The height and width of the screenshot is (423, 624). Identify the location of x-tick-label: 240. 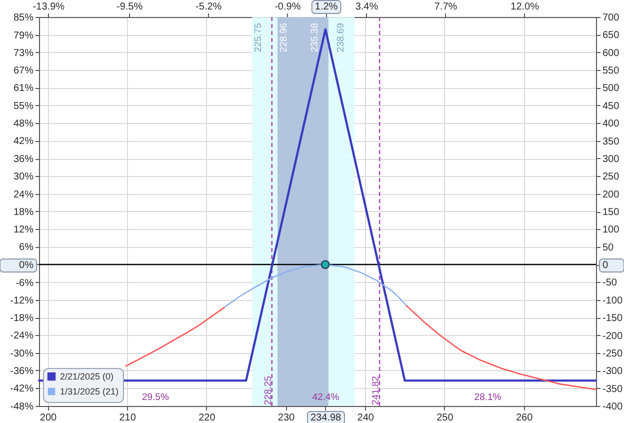
(365, 417).